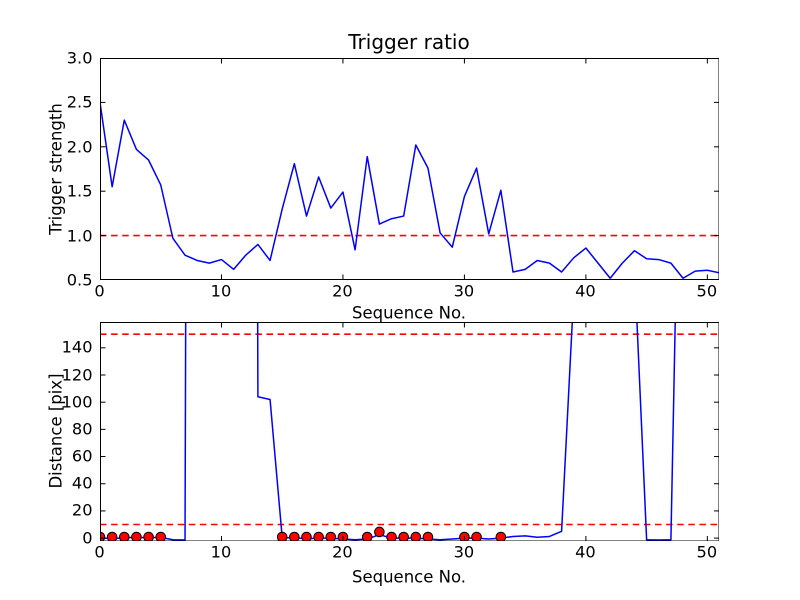  What do you see at coordinates (77, 402) in the screenshot?
I see `y-tick-label: 100` at bounding box center [77, 402].